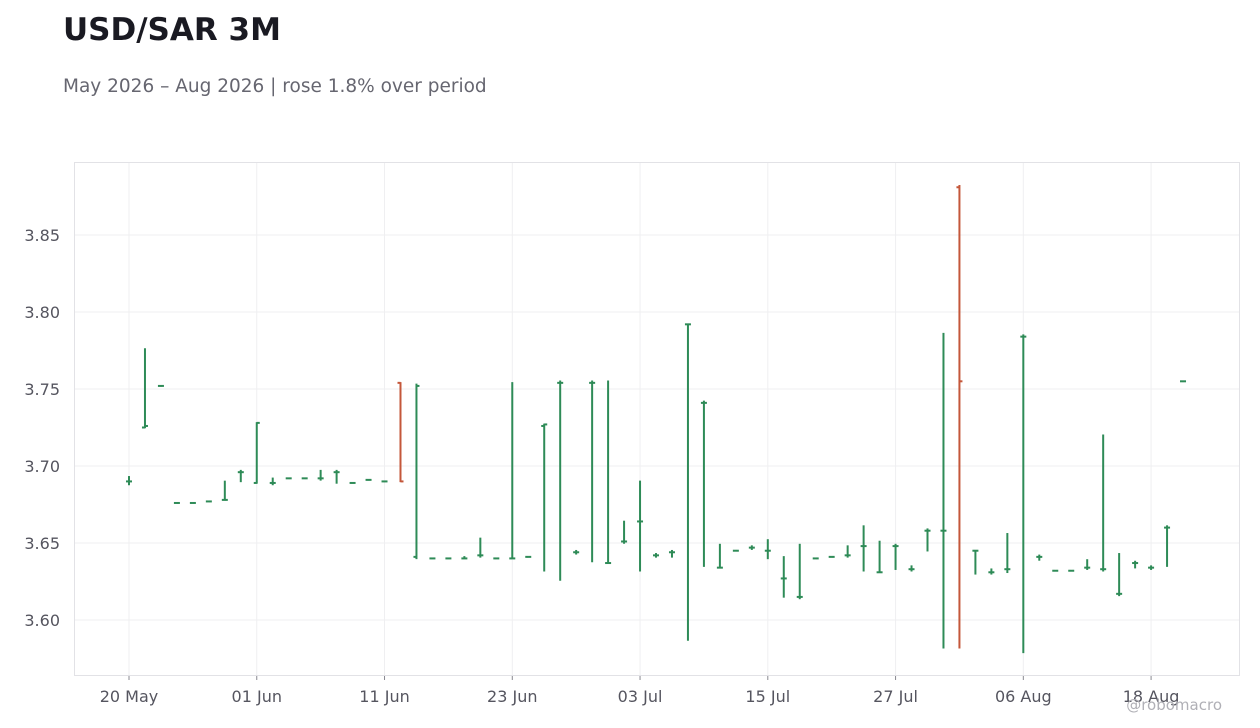 This screenshot has width=1260, height=728. I want to click on x-tick-label: 27 Jul, so click(895, 696).